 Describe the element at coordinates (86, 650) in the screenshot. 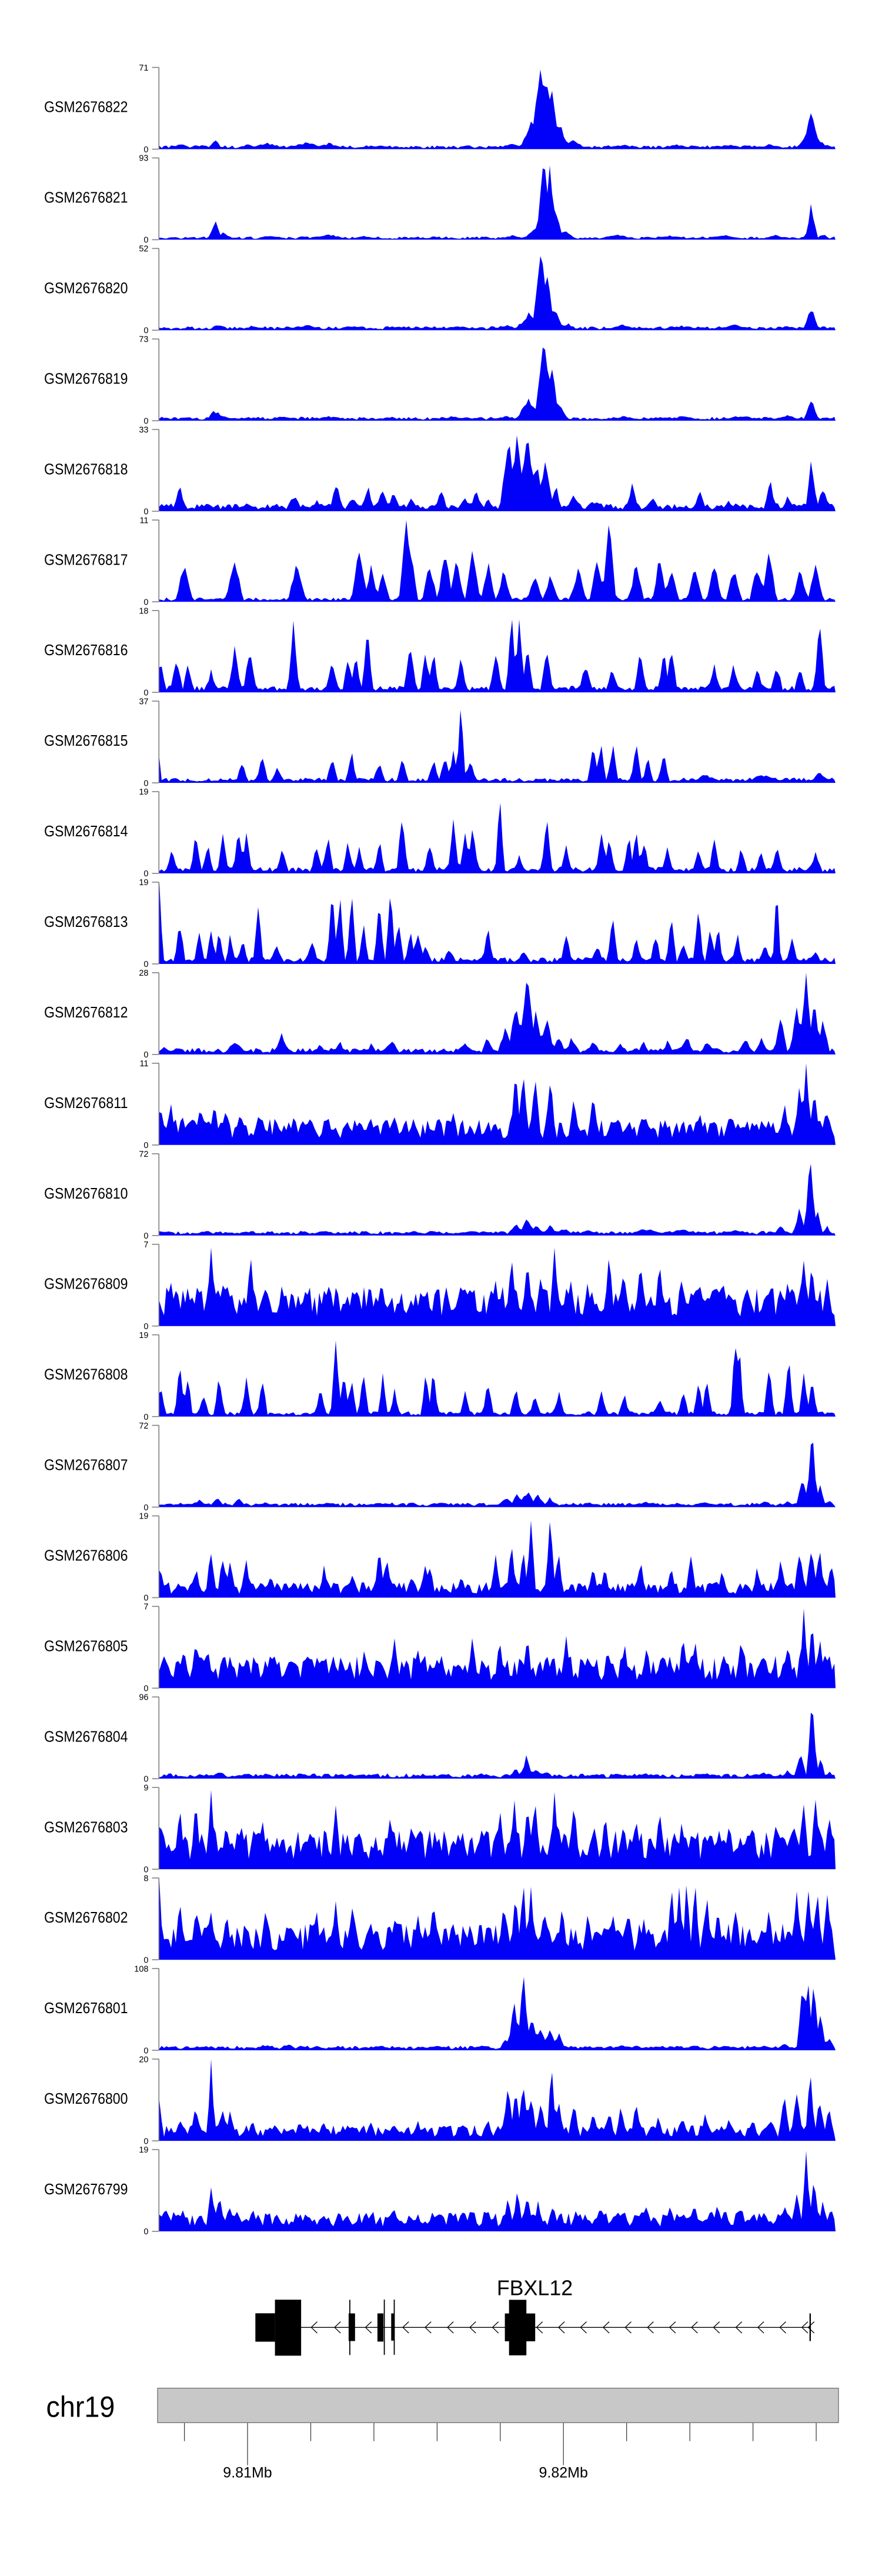

I see `svg-text: GSM2676816` at that location.